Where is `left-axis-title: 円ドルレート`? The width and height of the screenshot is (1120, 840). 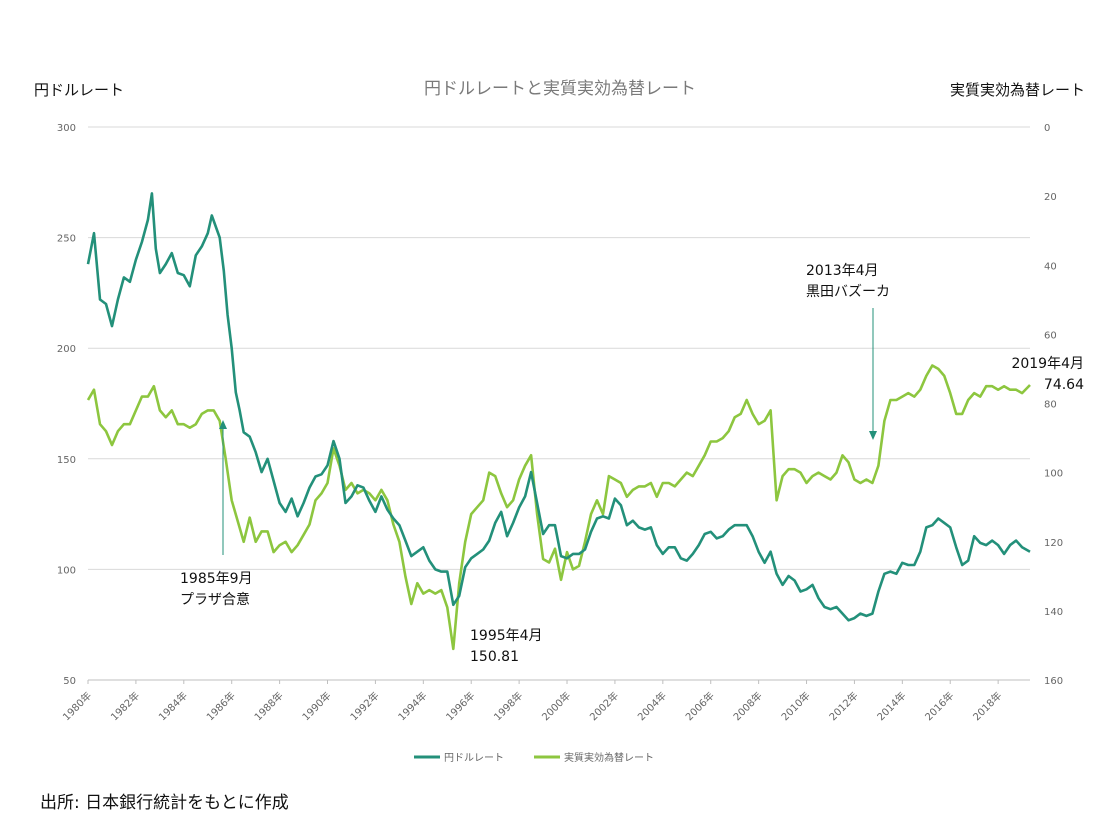
left-axis-title: 円ドルレート is located at coordinates (79, 90).